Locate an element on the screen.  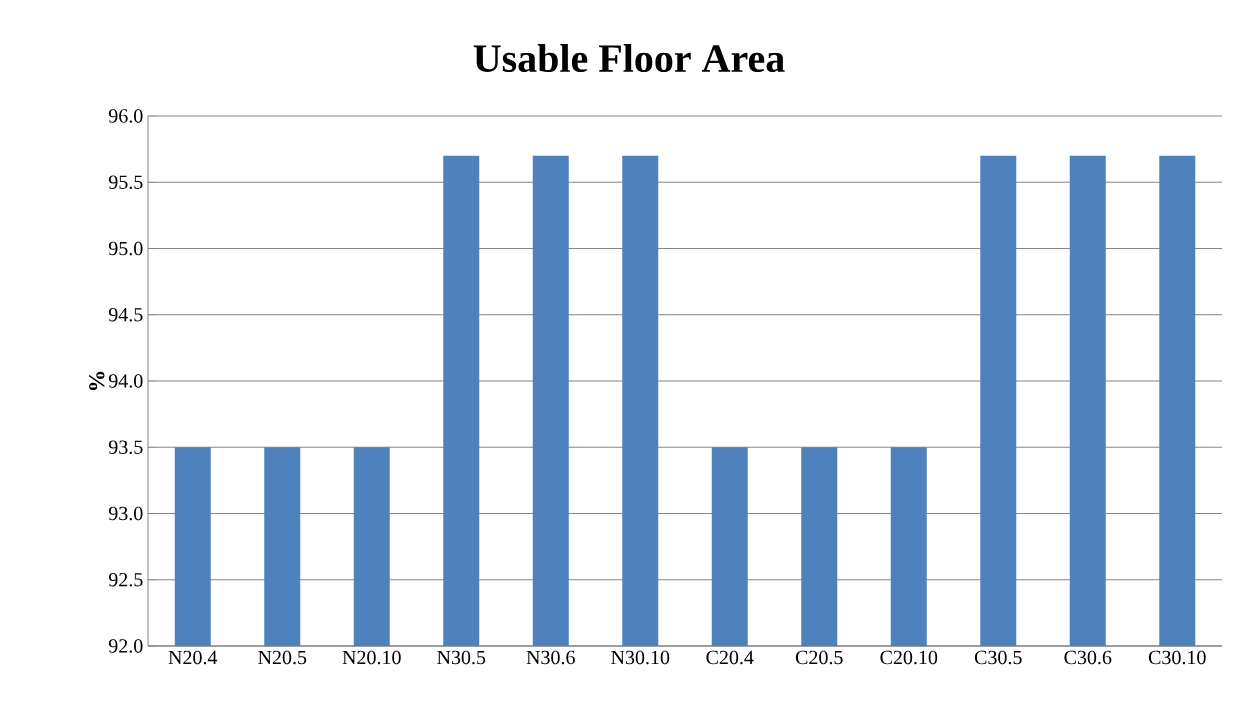
y-axis-title: % is located at coordinates (97, 381).